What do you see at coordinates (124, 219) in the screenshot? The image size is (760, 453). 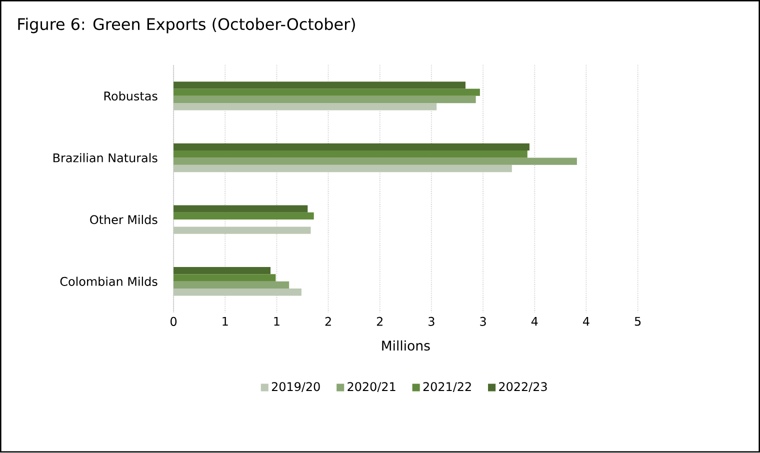 I see `y-tick-label: Other Milds` at bounding box center [124, 219].